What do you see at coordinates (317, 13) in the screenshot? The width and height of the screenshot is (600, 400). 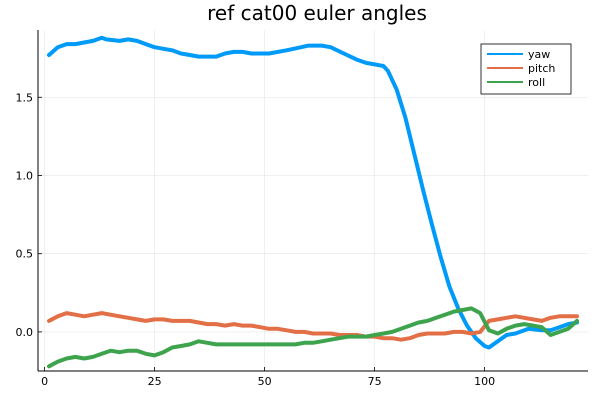 I see `chart-title: ref cat00 euler angles` at bounding box center [317, 13].